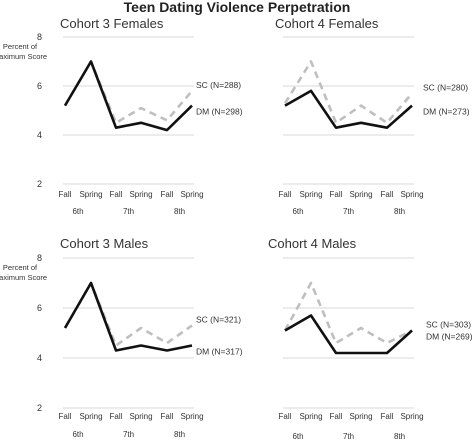 The width and height of the screenshot is (474, 444). What do you see at coordinates (348, 109) in the screenshot?
I see `chart-2-series-dm-line` at bounding box center [348, 109].